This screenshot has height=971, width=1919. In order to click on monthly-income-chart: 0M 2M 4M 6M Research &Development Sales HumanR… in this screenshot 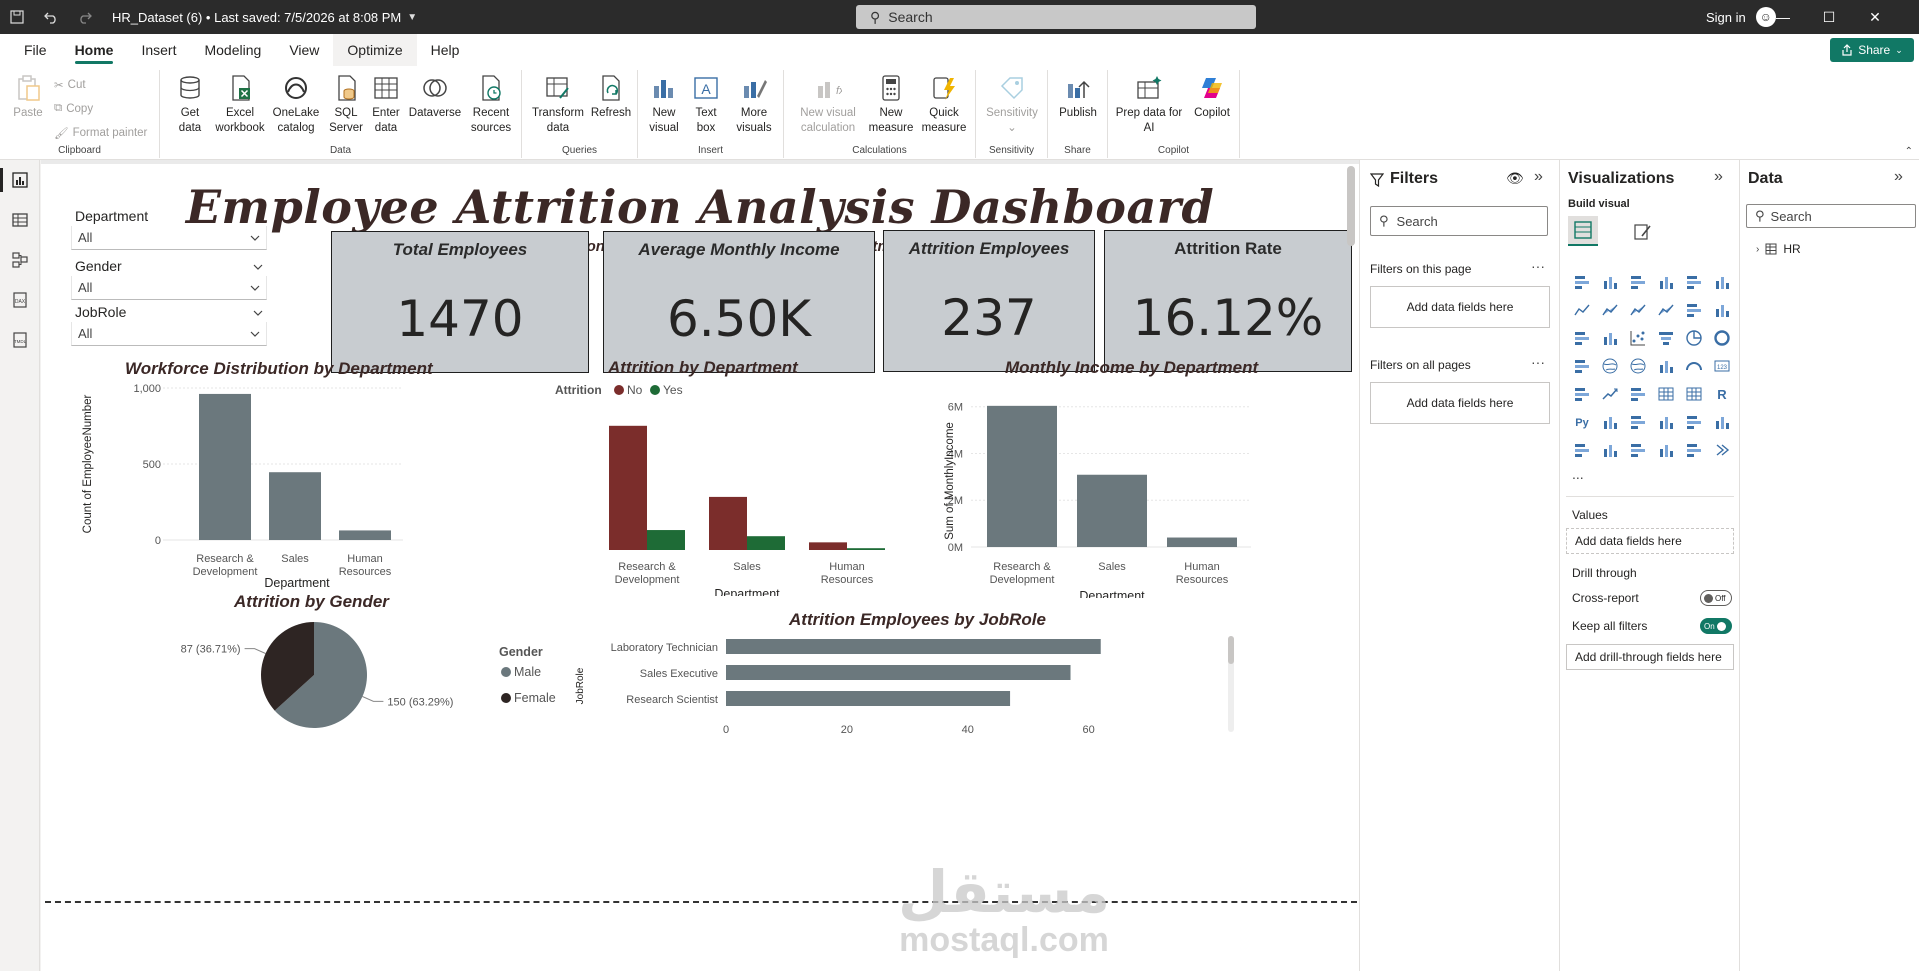, I will do `click(1136, 487)`.